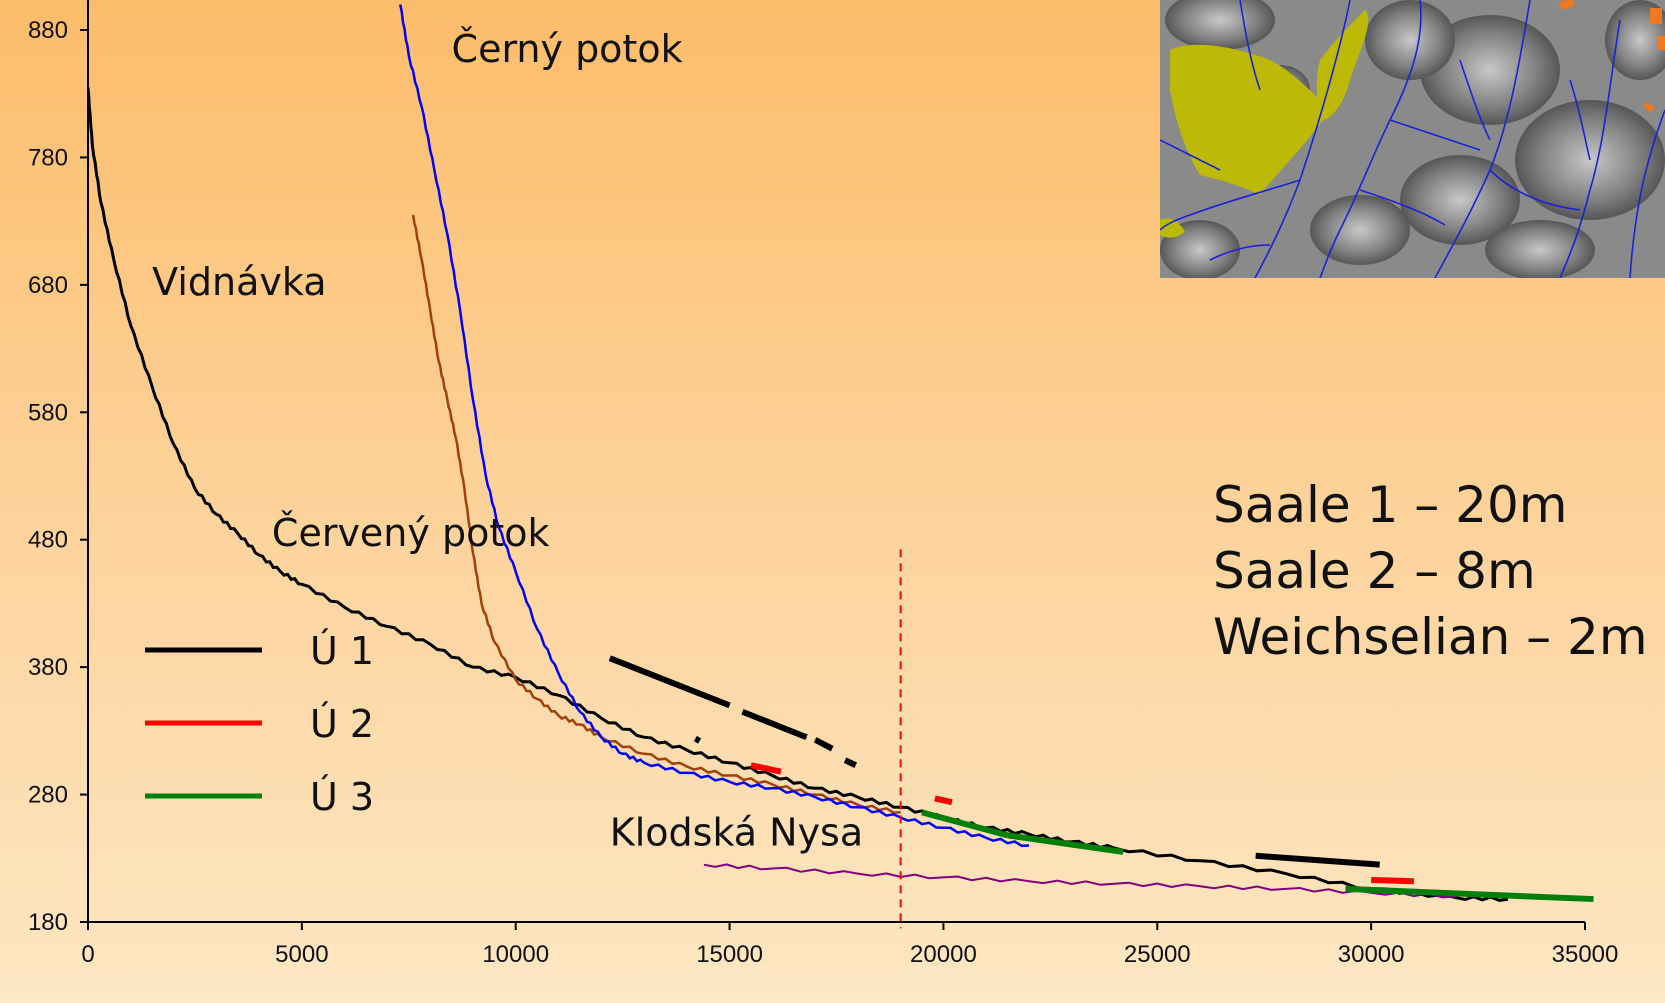 The image size is (1665, 1003). What do you see at coordinates (849, 945) in the screenshot?
I see `x-axis-ticks: 0 5000 10000 15000 20000 25000 30000 35000` at bounding box center [849, 945].